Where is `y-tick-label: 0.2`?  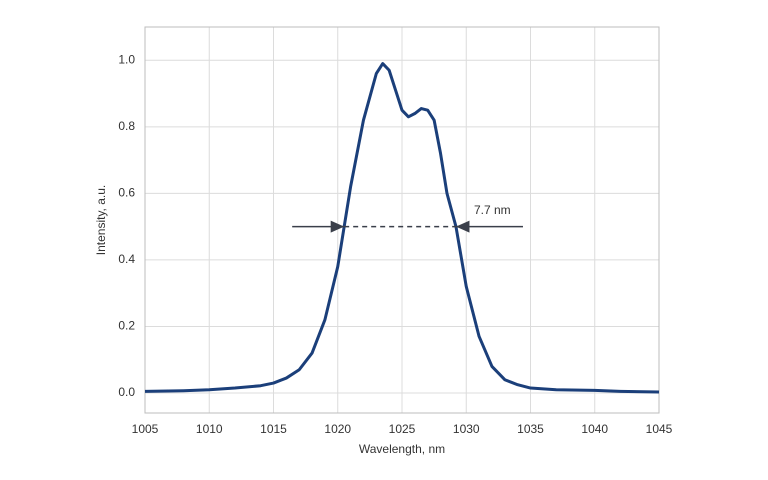
y-tick-label: 0.2 is located at coordinates (126, 326).